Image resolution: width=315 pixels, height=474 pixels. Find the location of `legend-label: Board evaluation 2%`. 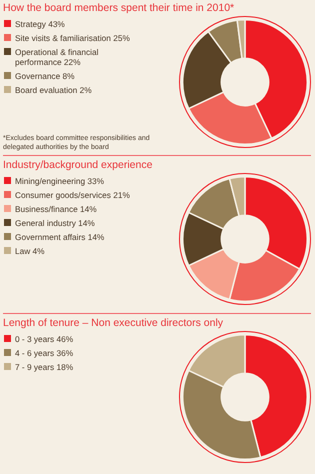

legend-label: Board evaluation 2% is located at coordinates (53, 90).